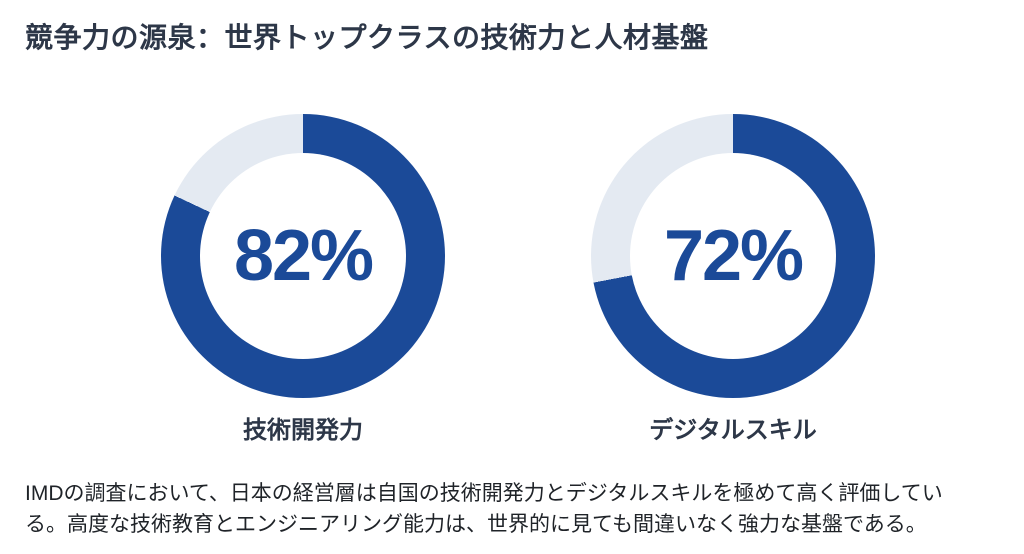 The height and width of the screenshot is (554, 1024). I want to click on page-title: 競争力の源泉：世界トップクラスの技術力と人材基盤, so click(367, 37).